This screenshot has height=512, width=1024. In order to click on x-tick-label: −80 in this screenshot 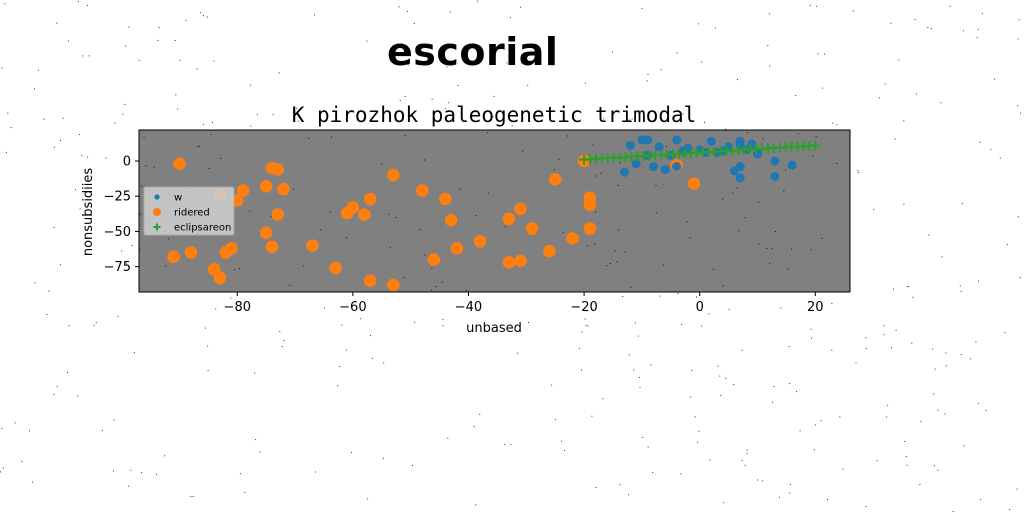, I will do `click(237, 307)`.